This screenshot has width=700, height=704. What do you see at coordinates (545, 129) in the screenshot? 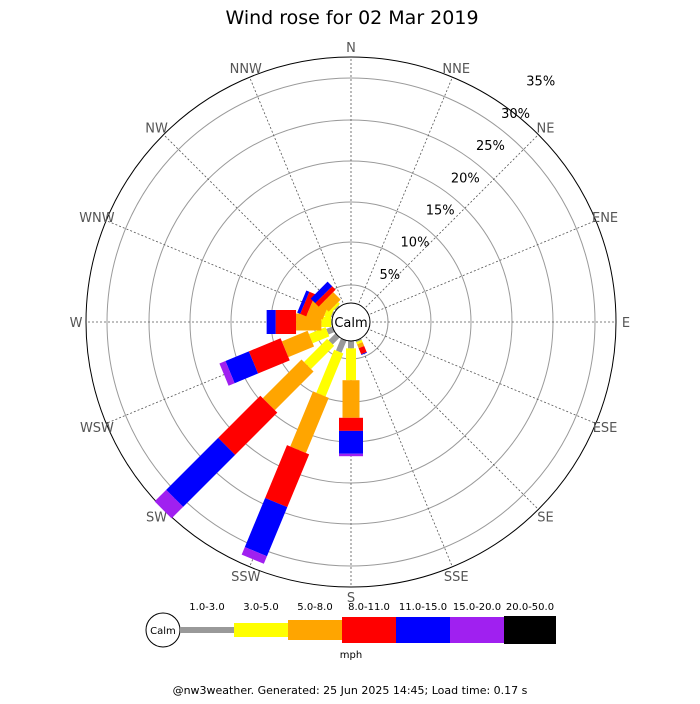
I see `direction-label-ne: NE` at bounding box center [545, 129].